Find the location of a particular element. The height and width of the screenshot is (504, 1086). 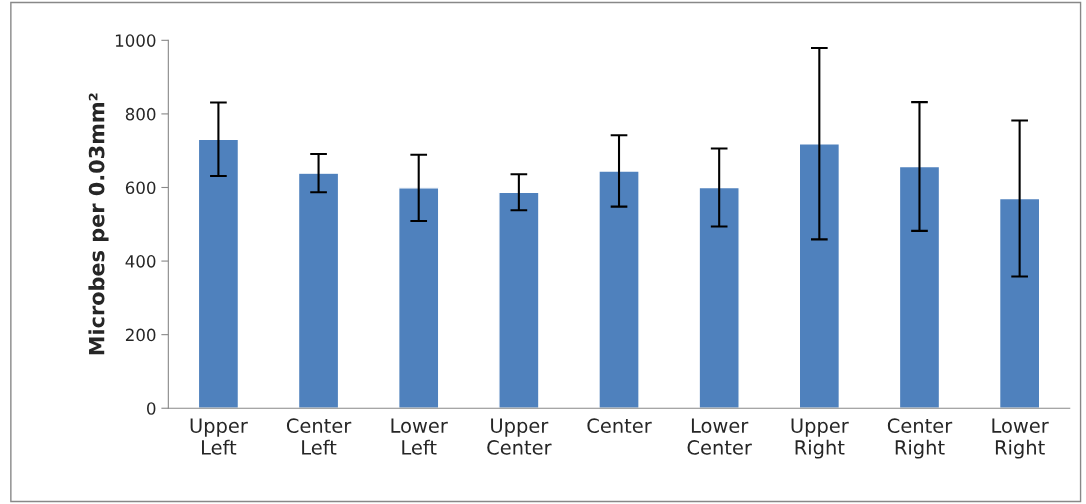

x-tick-label: Lower Center is located at coordinates (719, 436).